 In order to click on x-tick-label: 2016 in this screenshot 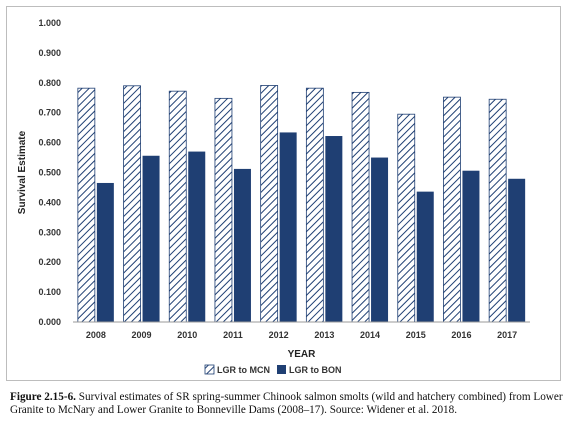, I will do `click(461, 335)`.